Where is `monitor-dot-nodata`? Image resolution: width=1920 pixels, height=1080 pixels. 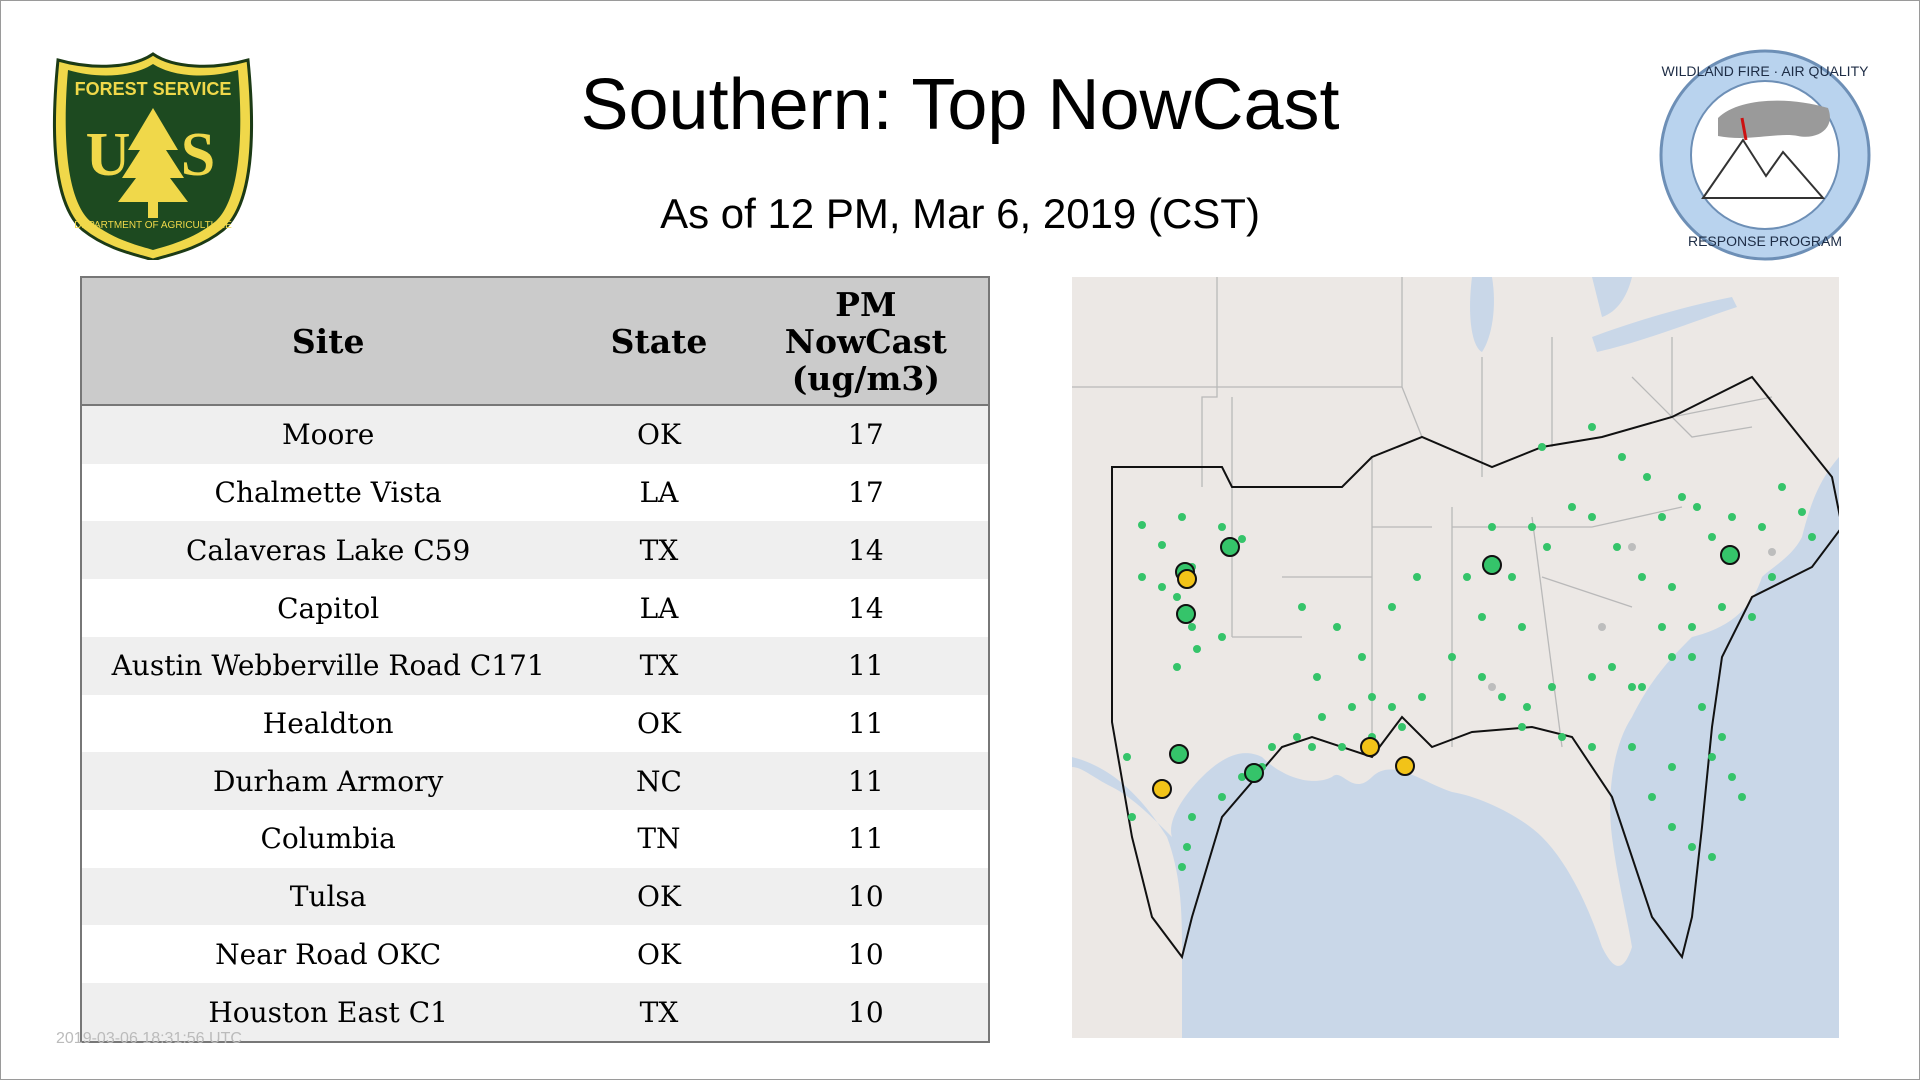 monitor-dot-nodata is located at coordinates (1632, 547).